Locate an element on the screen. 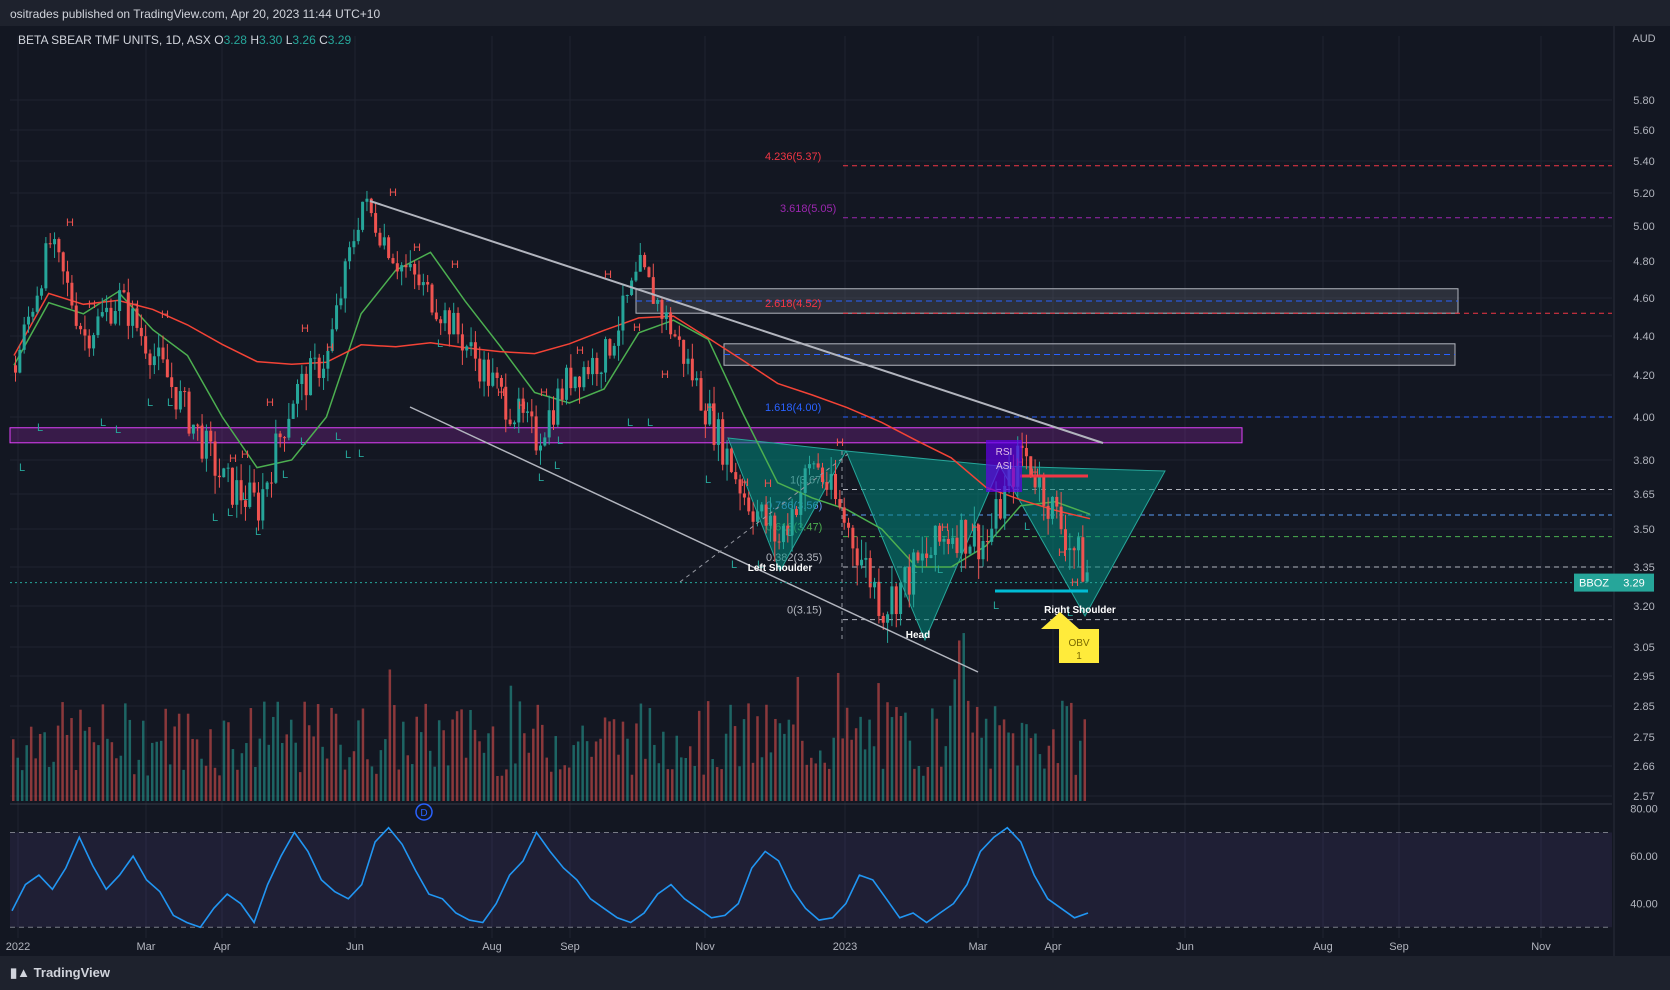 This screenshot has height=990, width=1670. time-axis-tick: Aug is located at coordinates (492, 947).